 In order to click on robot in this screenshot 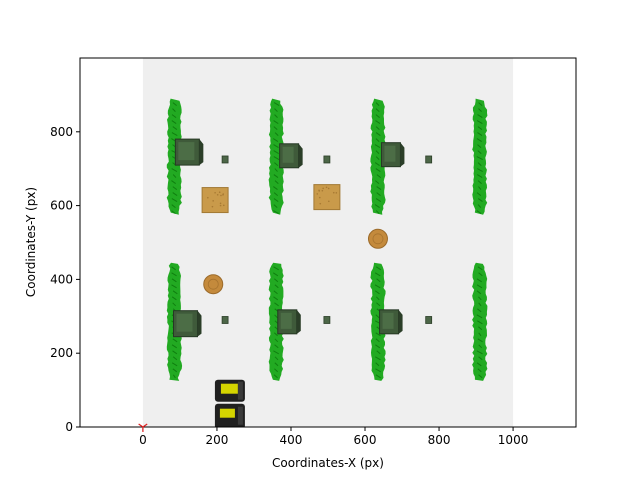, I will do `click(229, 403)`.